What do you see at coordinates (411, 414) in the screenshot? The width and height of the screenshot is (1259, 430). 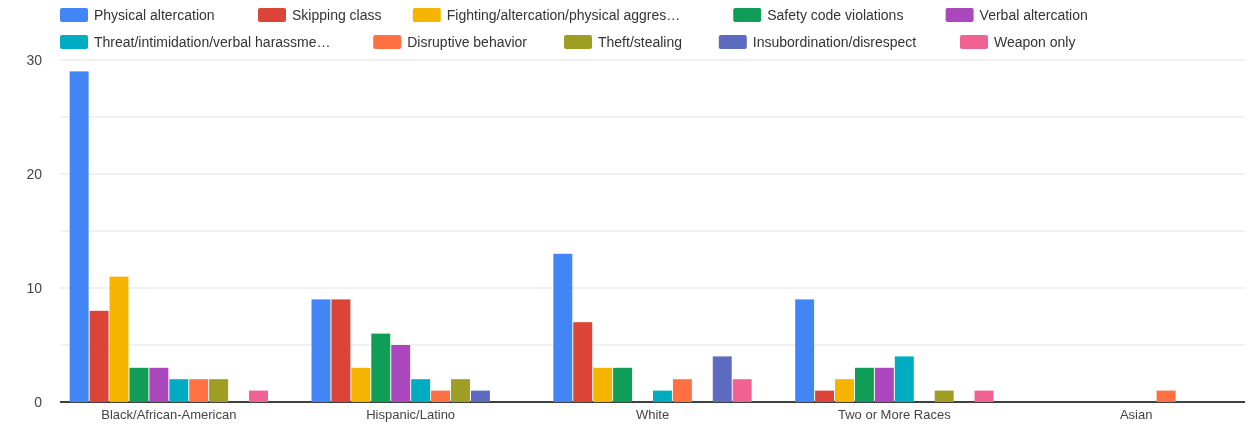 I see `x-tick-label: Hispanic/Latino` at bounding box center [411, 414].